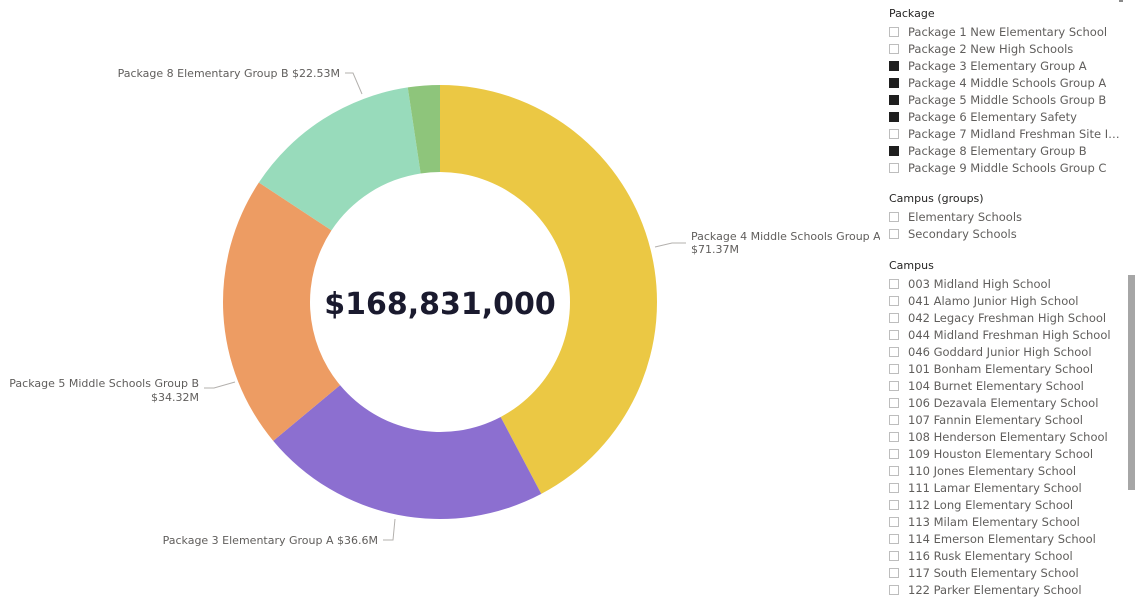 This screenshot has height=608, width=1135. What do you see at coordinates (1121, 1) in the screenshot?
I see `visual-header-tick` at bounding box center [1121, 1].